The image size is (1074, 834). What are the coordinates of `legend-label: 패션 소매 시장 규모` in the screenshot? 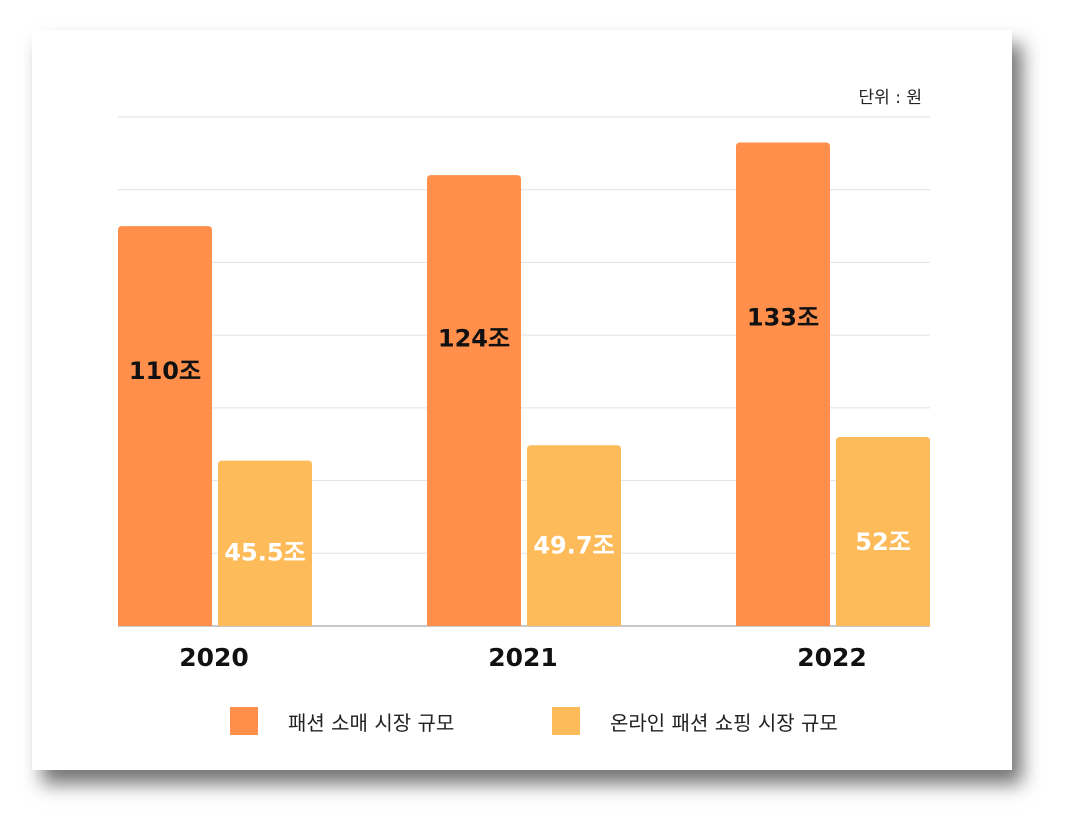 It's located at (371, 723).